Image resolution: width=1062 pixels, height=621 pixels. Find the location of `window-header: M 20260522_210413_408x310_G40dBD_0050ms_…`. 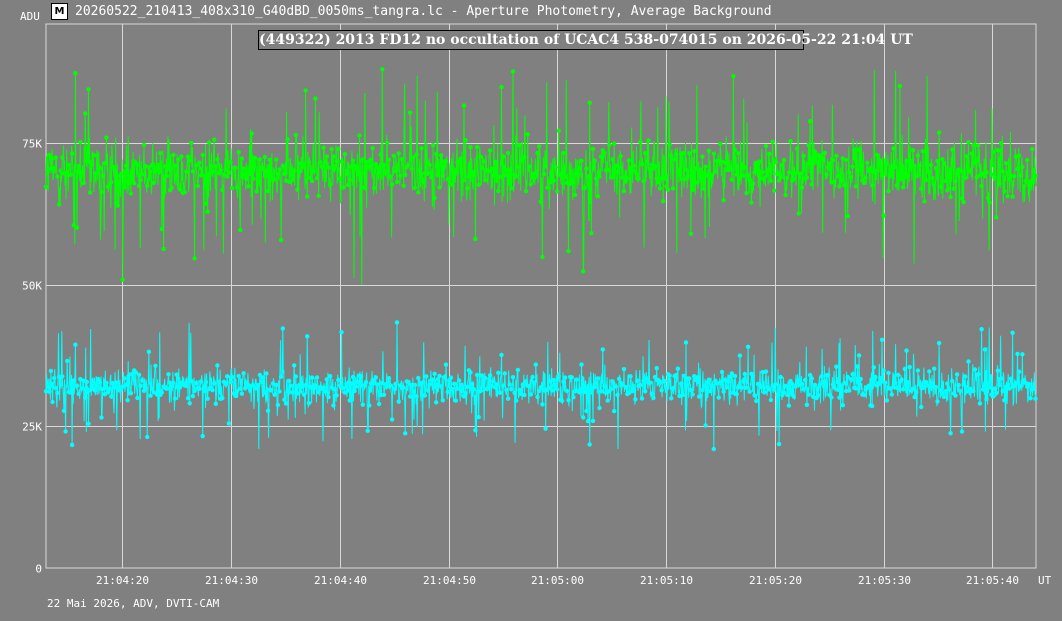

window-header: M 20260522_210413_408x310_G40dBD_0050ms_… is located at coordinates (531, 12).